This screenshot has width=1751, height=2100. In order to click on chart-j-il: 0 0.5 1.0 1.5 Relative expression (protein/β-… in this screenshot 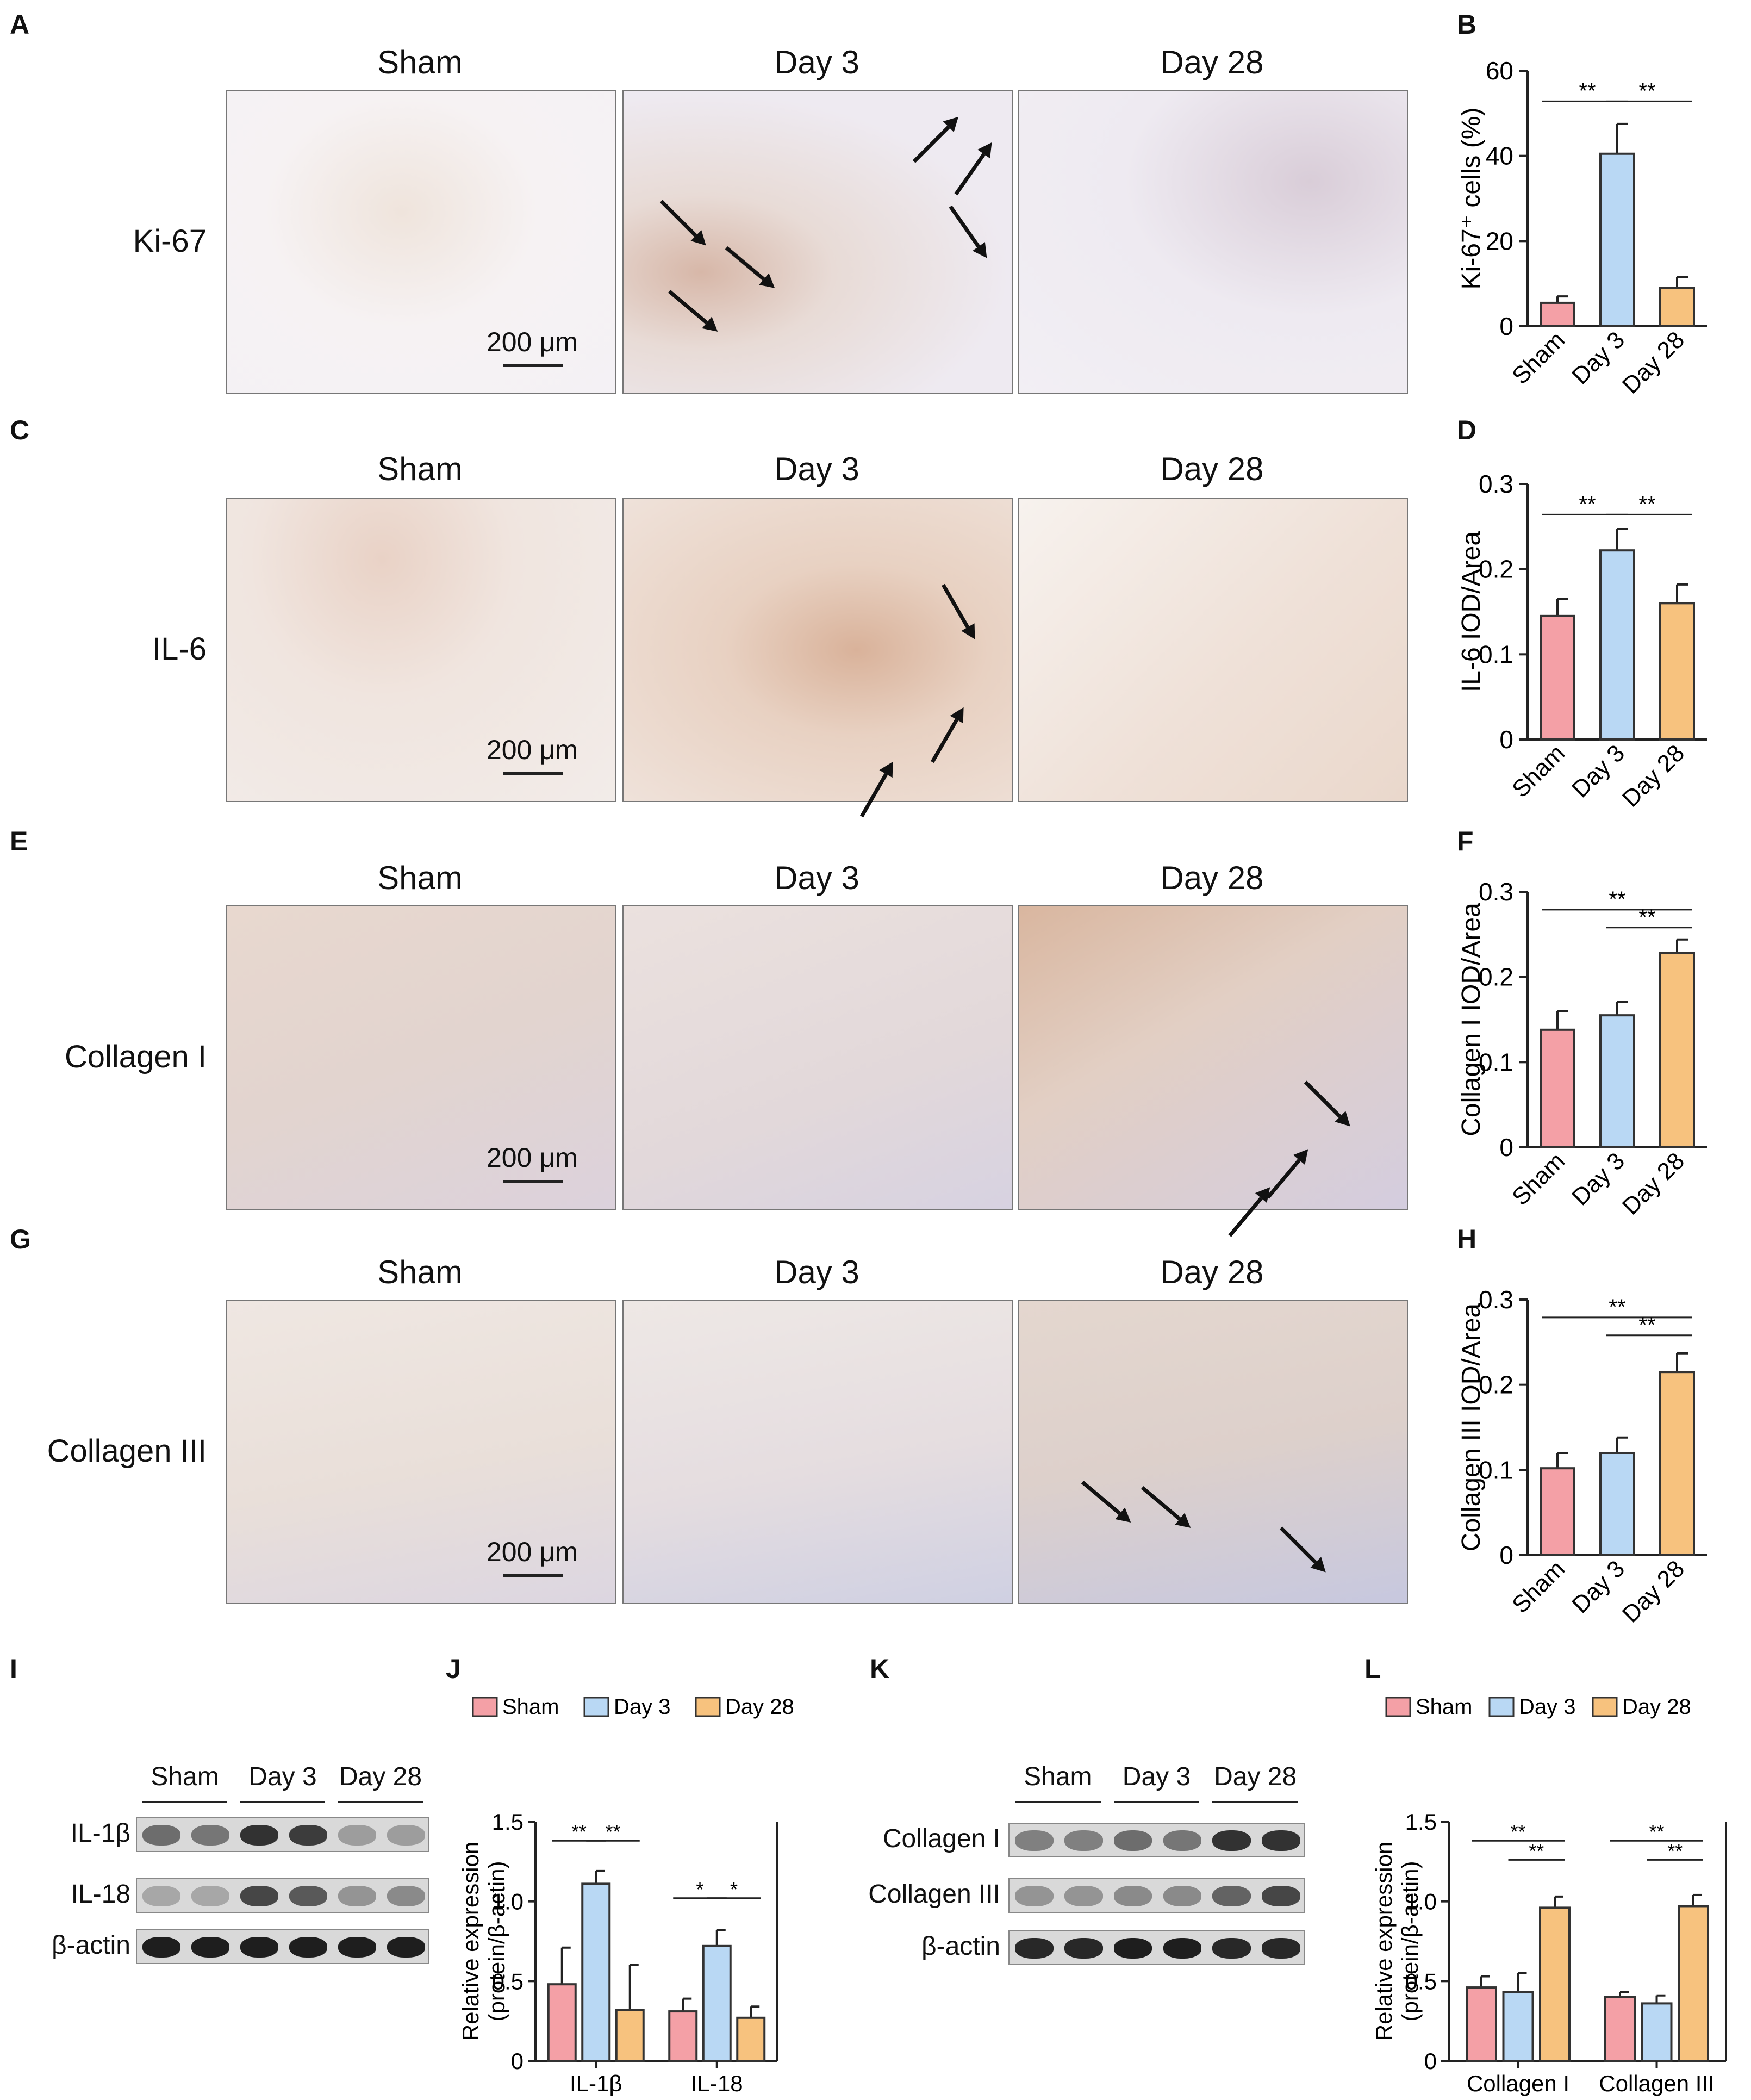, I will do `click(626, 1895)`.